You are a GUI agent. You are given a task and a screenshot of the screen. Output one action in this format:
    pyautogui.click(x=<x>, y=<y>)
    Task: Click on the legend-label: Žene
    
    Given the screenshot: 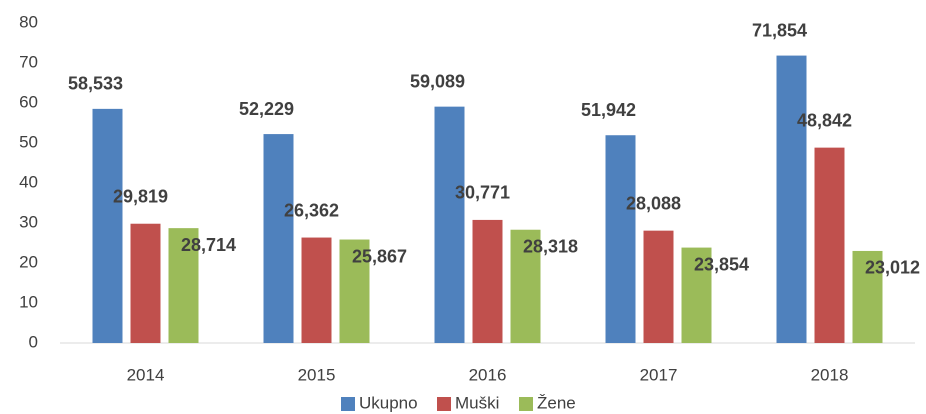 What is the action you would take?
    pyautogui.click(x=556, y=402)
    